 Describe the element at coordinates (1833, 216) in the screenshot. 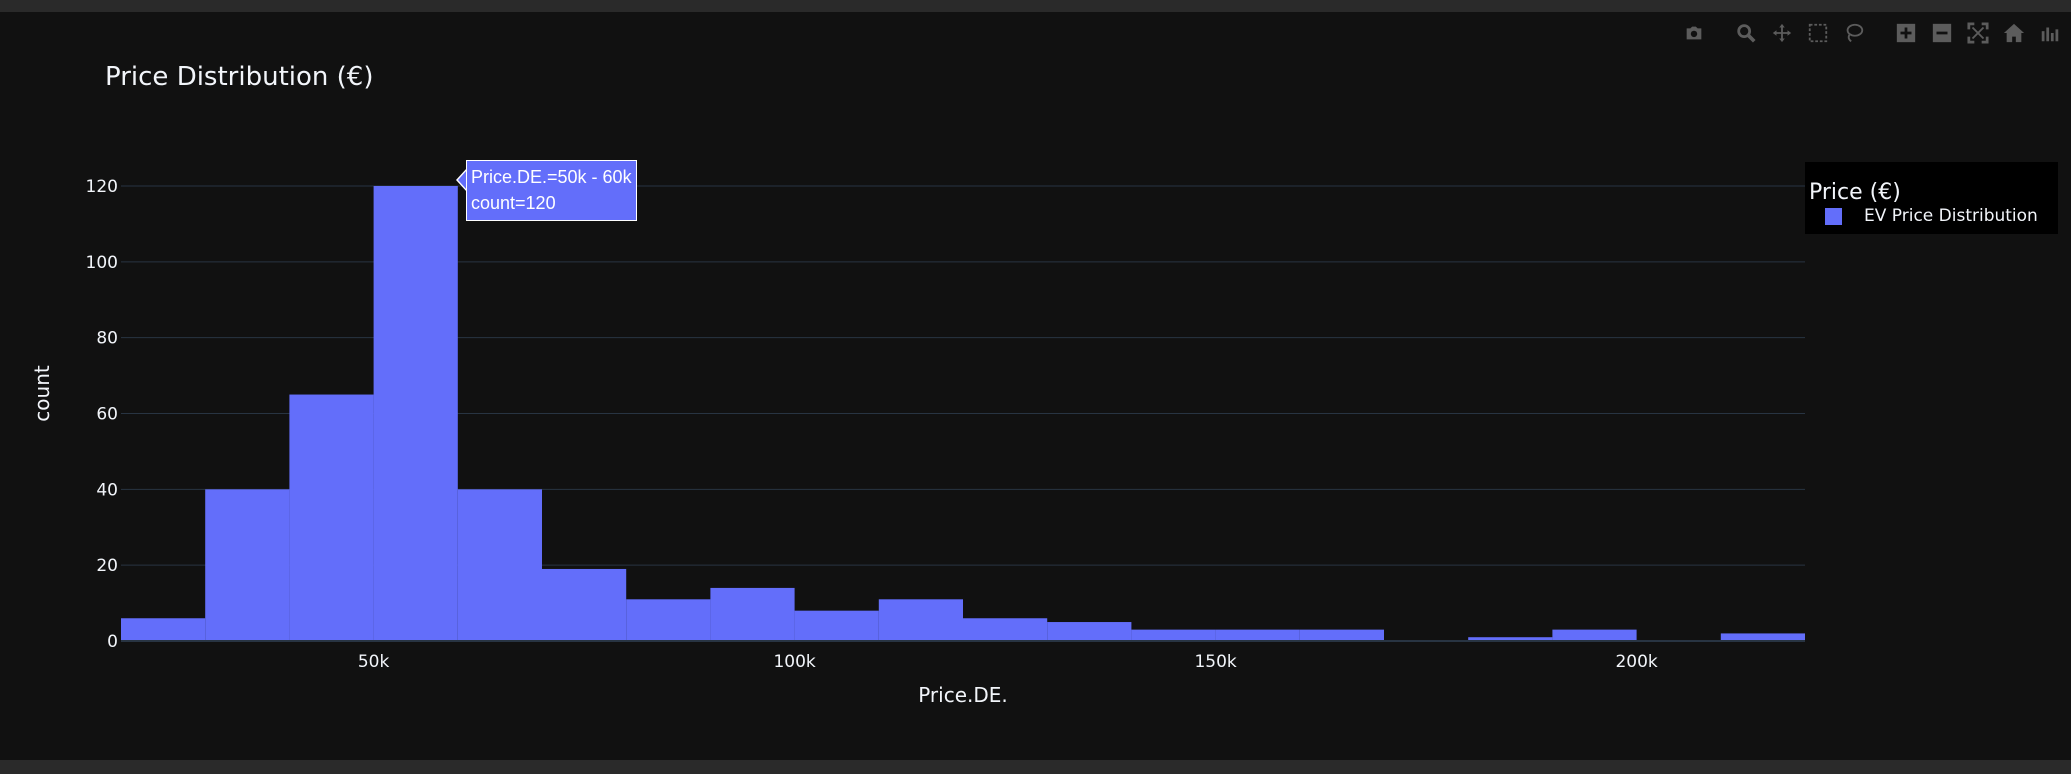

I see `legend-swatch` at that location.